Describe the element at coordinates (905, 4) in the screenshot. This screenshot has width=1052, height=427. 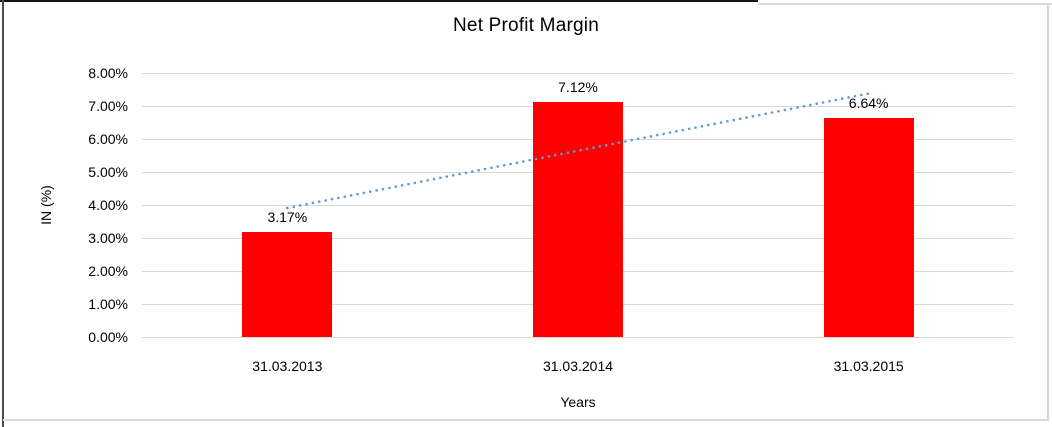
I see `frame-border-top-gray` at that location.